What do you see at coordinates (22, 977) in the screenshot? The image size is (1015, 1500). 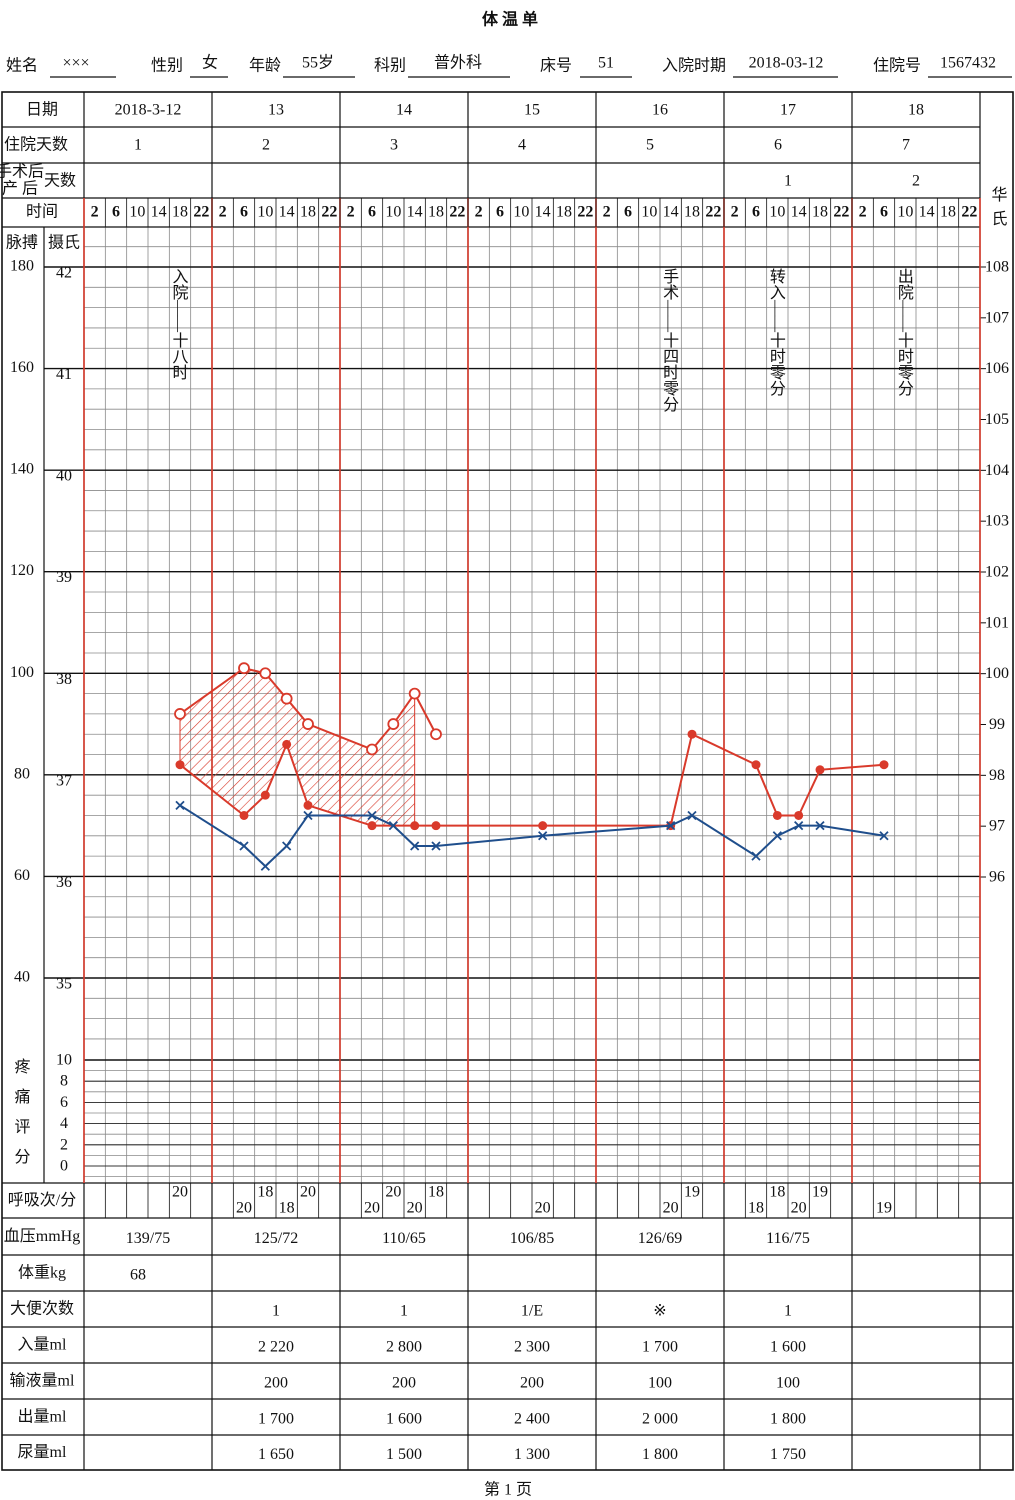 I see `pulse-tick-label: 40` at bounding box center [22, 977].